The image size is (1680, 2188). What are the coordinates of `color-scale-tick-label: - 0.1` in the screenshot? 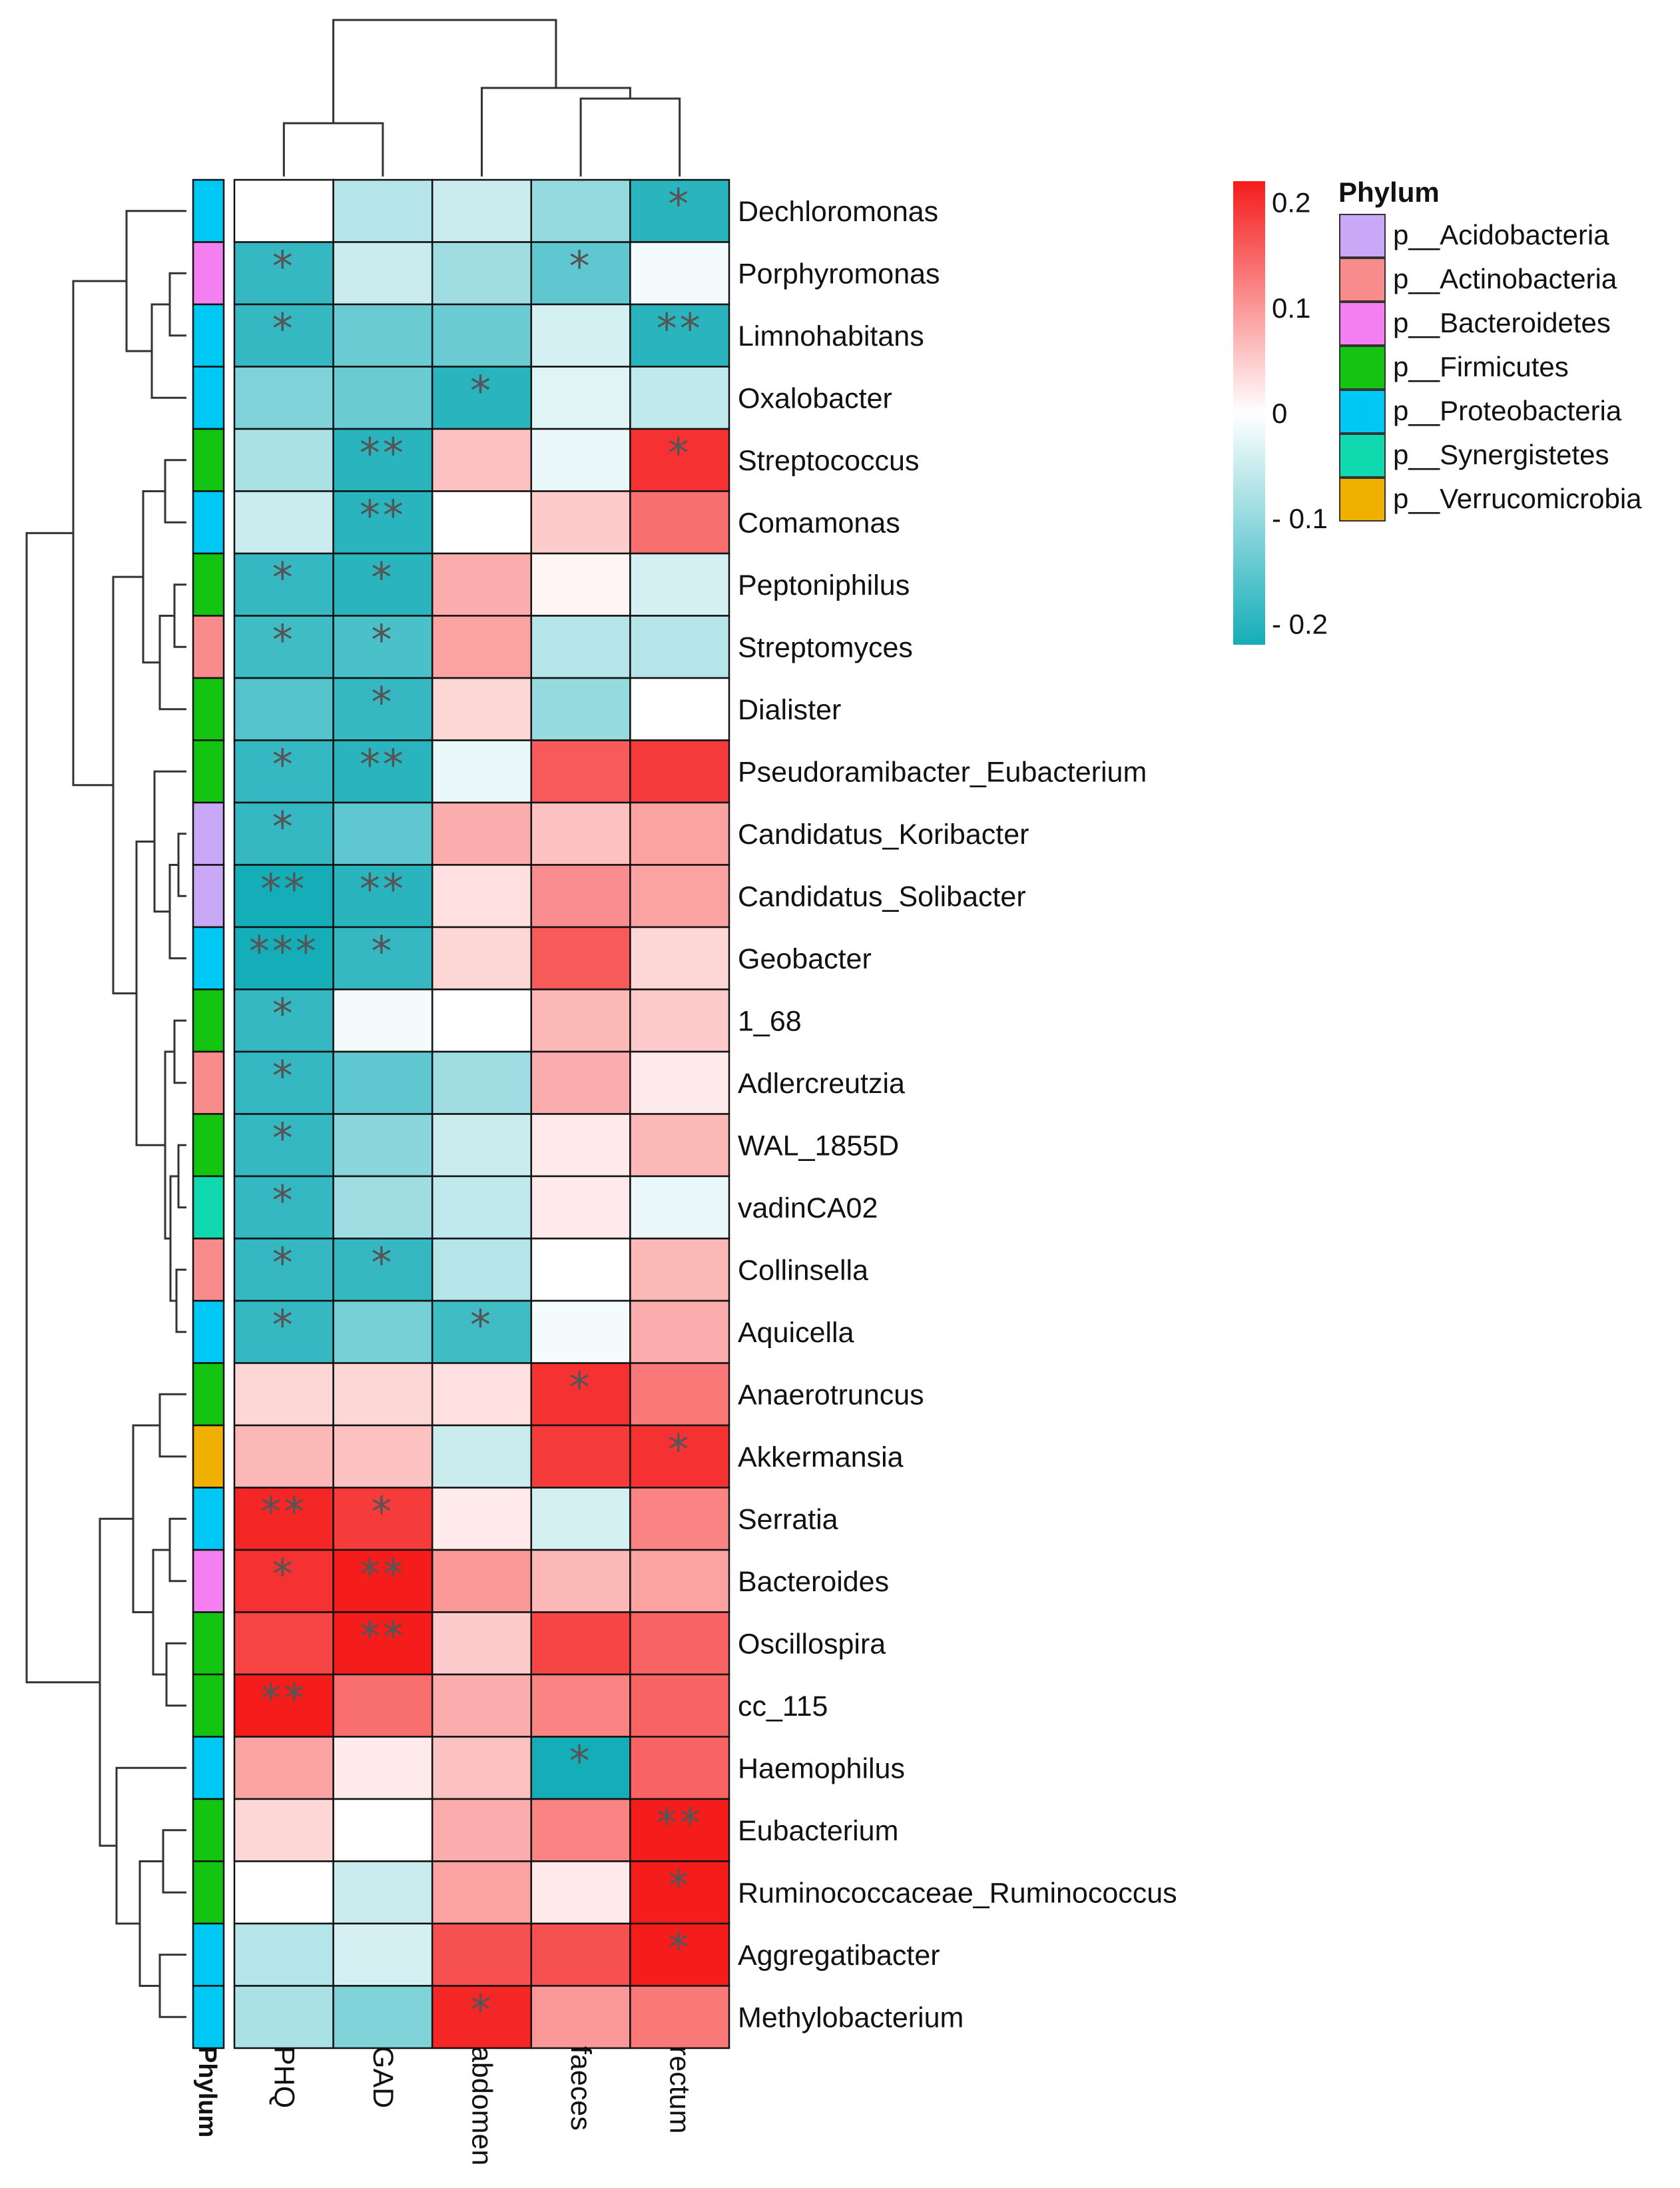 It's located at (1300, 519).